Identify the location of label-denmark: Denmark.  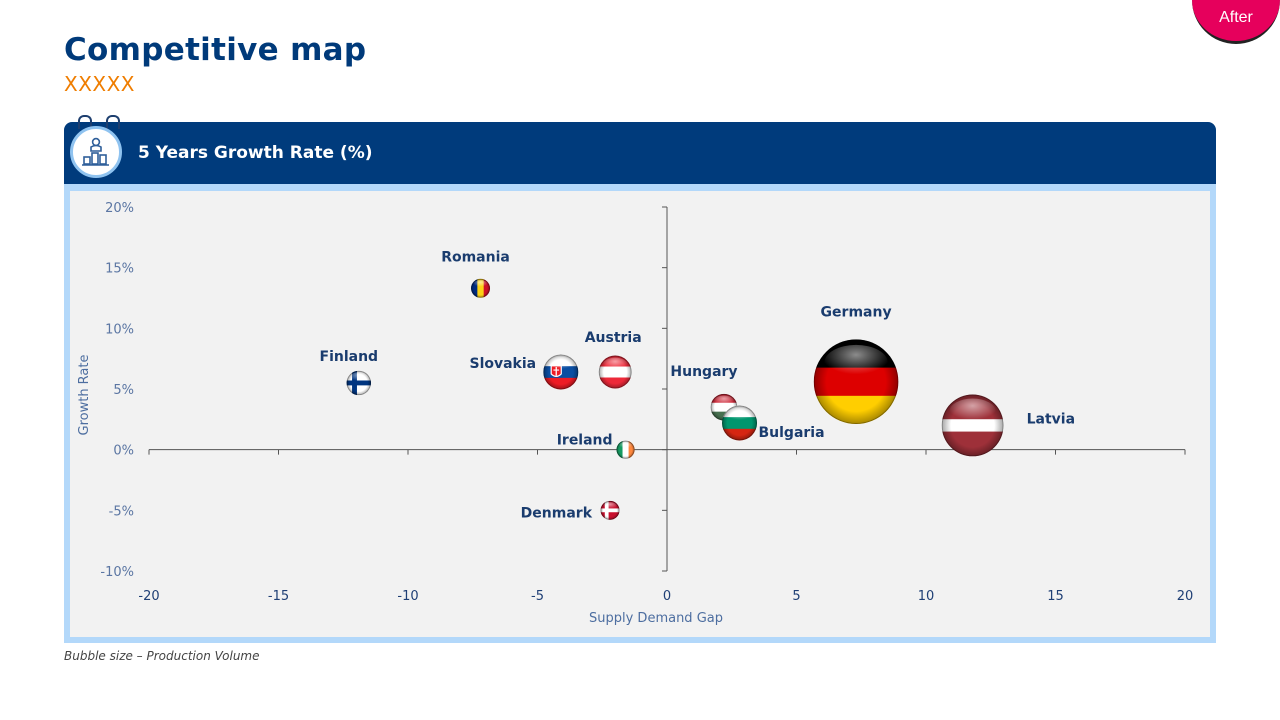
(557, 513).